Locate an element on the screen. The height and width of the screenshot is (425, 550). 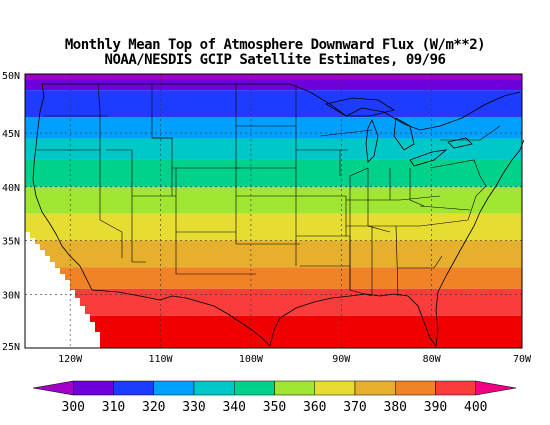
colorbar-label: 380 is located at coordinates (395, 407).